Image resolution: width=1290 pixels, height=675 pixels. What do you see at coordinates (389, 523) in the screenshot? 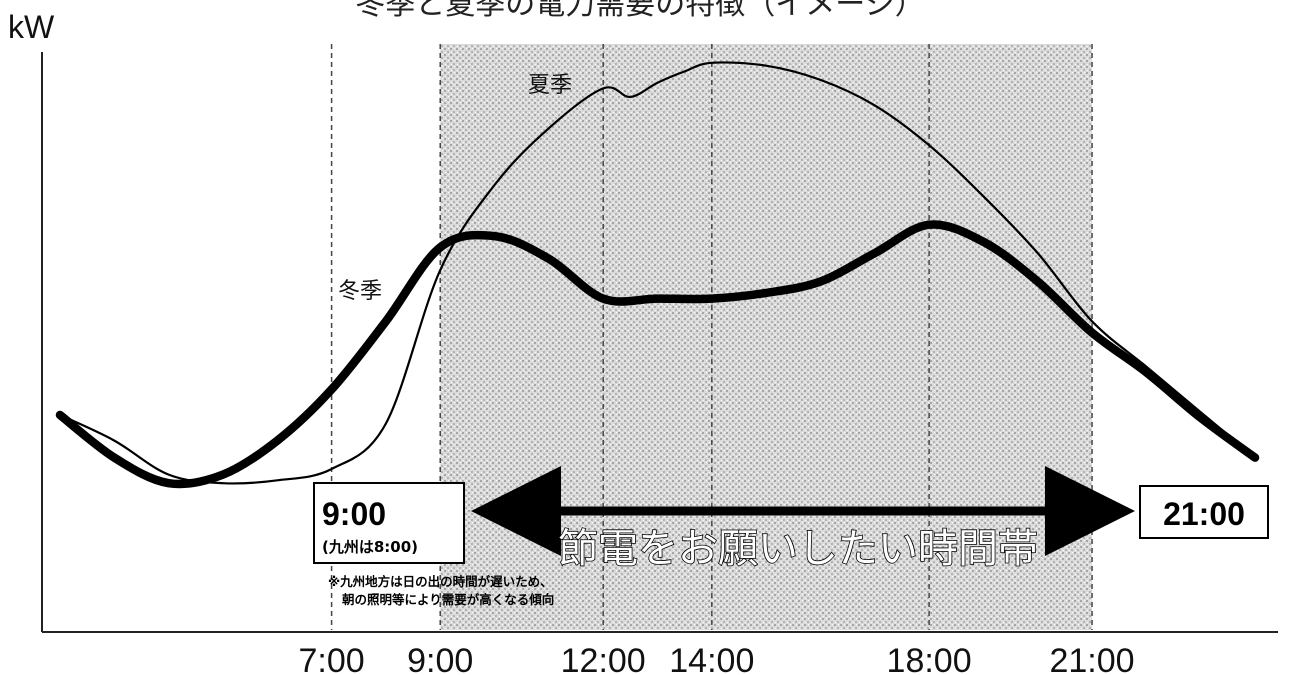
I see `start-time-box` at bounding box center [389, 523].